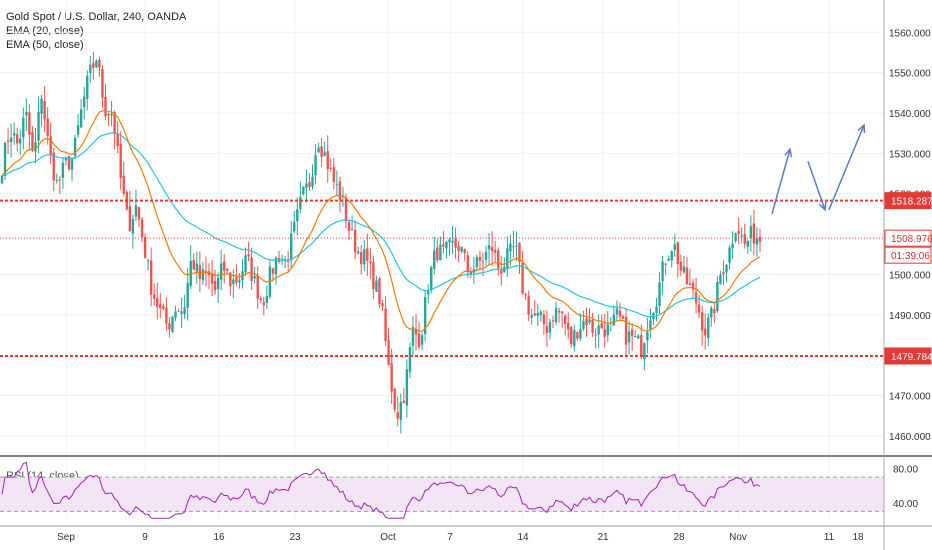  What do you see at coordinates (96, 17) in the screenshot?
I see `chart-title: Gold Spot / U.S. Dollar, 240, OANDA` at bounding box center [96, 17].